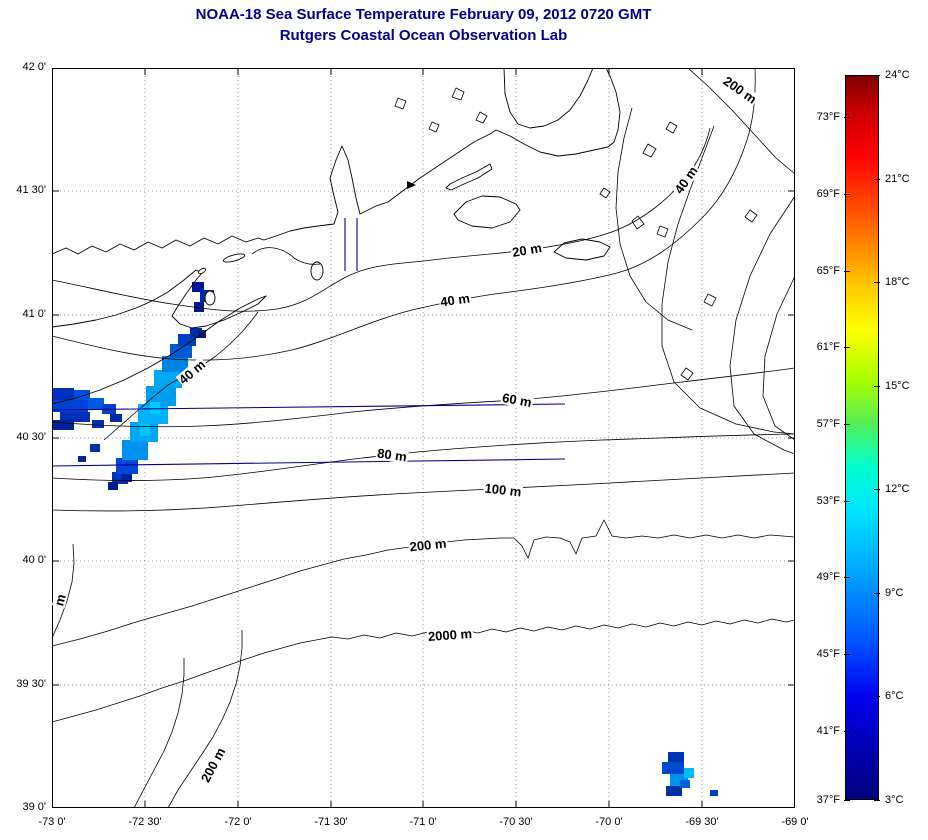 This screenshot has width=928, height=840. What do you see at coordinates (411, 185) in the screenshot?
I see `marker-arrow` at bounding box center [411, 185].